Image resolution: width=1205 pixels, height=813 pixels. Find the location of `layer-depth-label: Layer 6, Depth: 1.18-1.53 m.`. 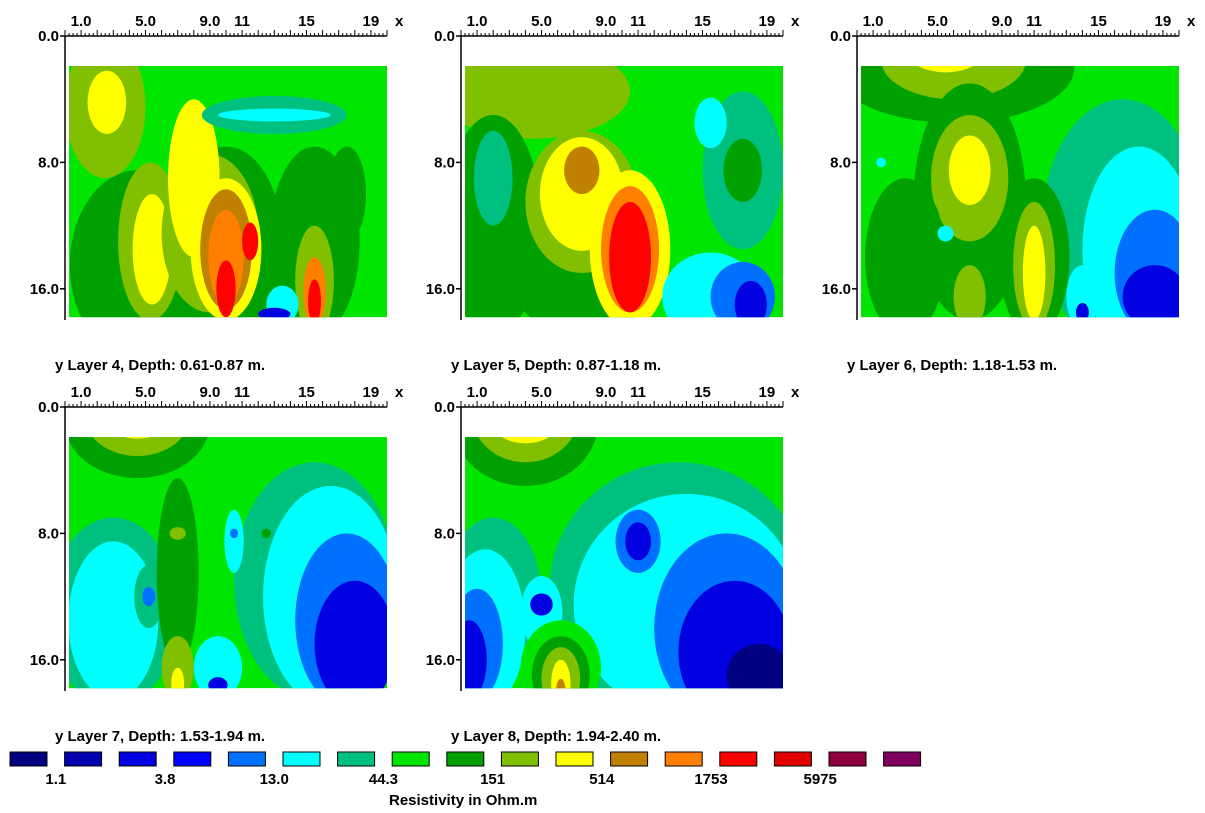

layer-depth-label: Layer 6, Depth: 1.18-1.53 m. is located at coordinates (959, 365).